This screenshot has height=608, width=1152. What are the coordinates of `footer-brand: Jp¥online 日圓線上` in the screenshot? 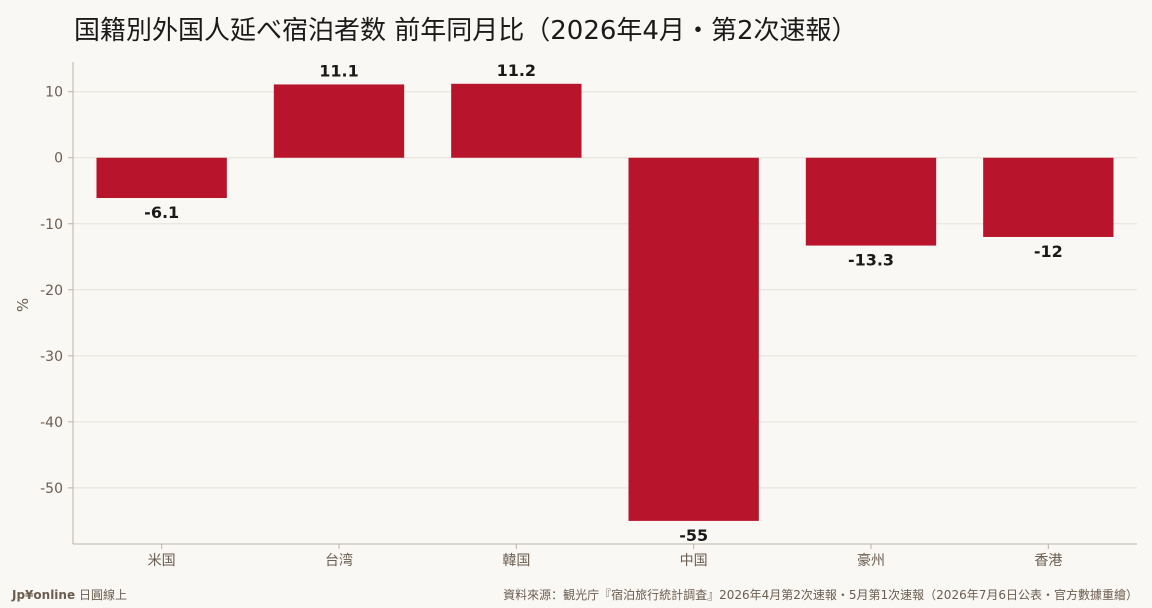 It's located at (69, 594).